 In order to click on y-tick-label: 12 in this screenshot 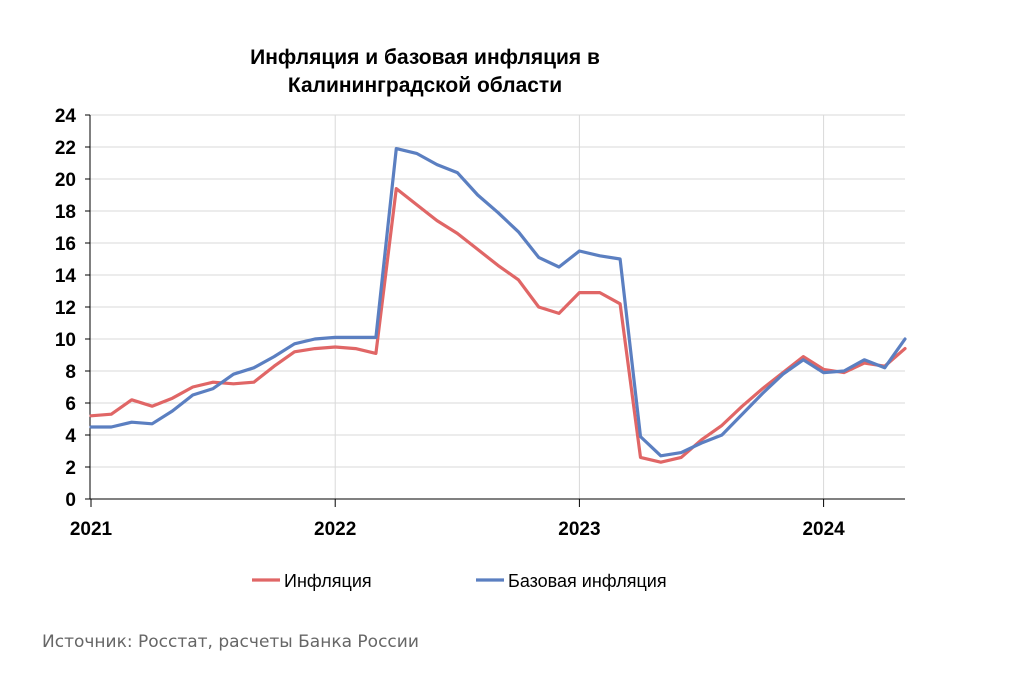, I will do `click(65, 308)`.